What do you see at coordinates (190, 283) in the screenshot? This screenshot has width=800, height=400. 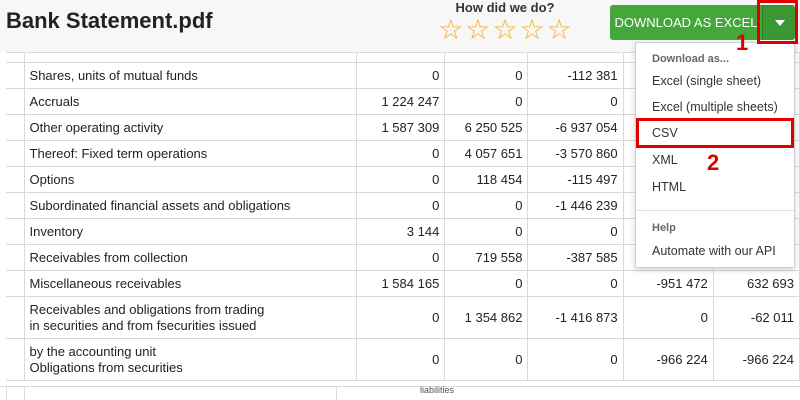 I see `row-label: Miscellaneous receivables` at bounding box center [190, 283].